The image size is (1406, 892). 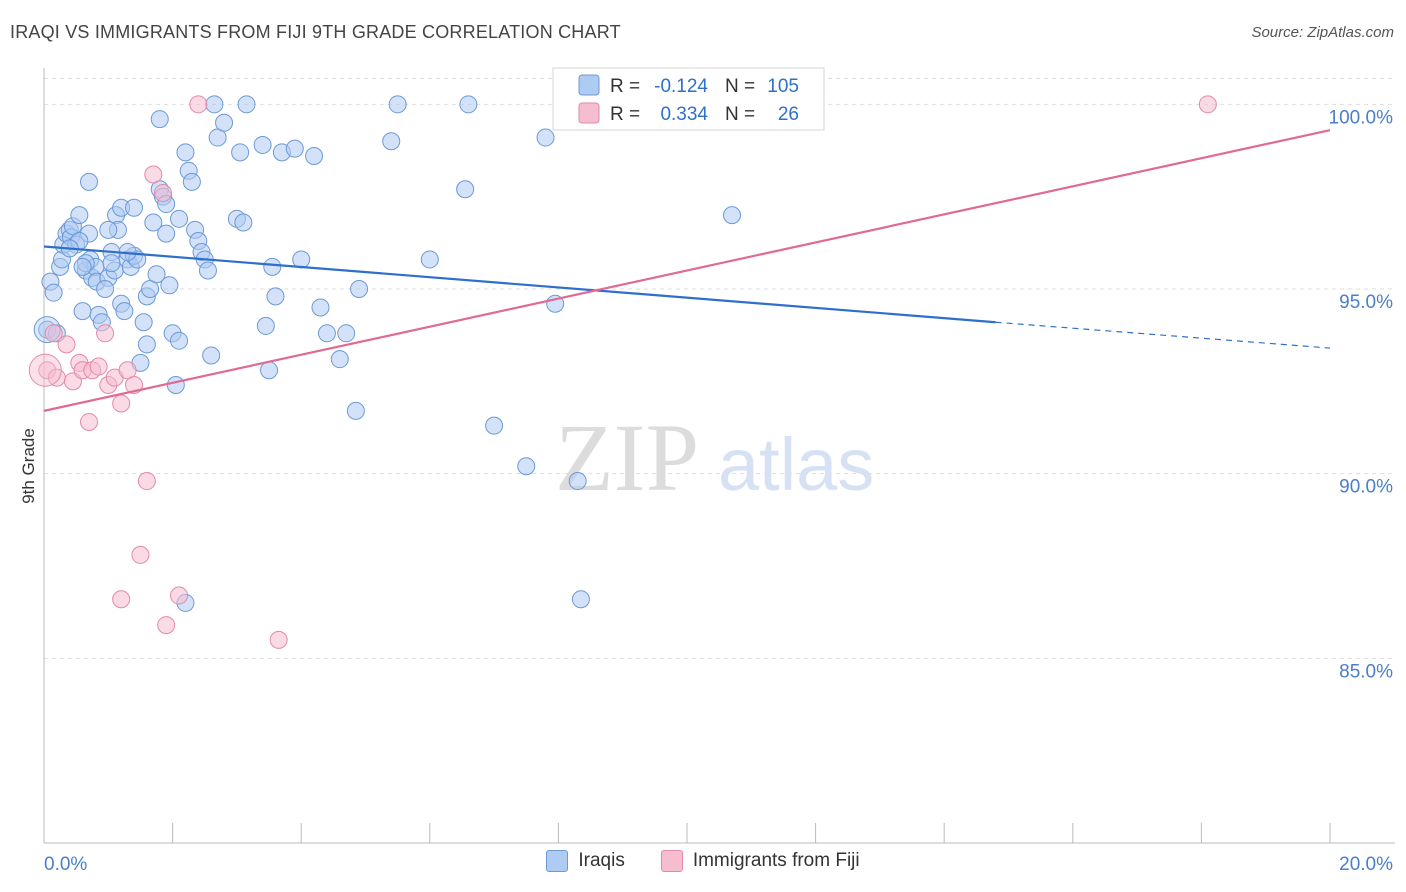 What do you see at coordinates (740, 86) in the screenshot?
I see `legend-n-label-iraqis: N =` at bounding box center [740, 86].